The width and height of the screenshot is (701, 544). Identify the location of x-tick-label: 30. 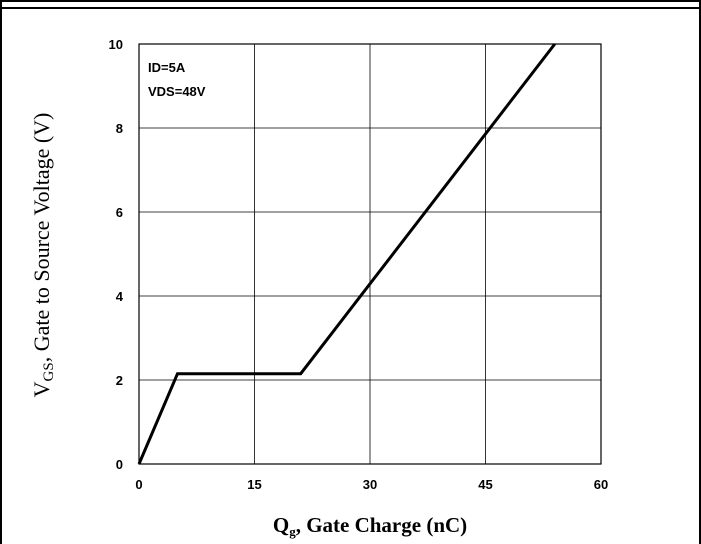
(370, 484).